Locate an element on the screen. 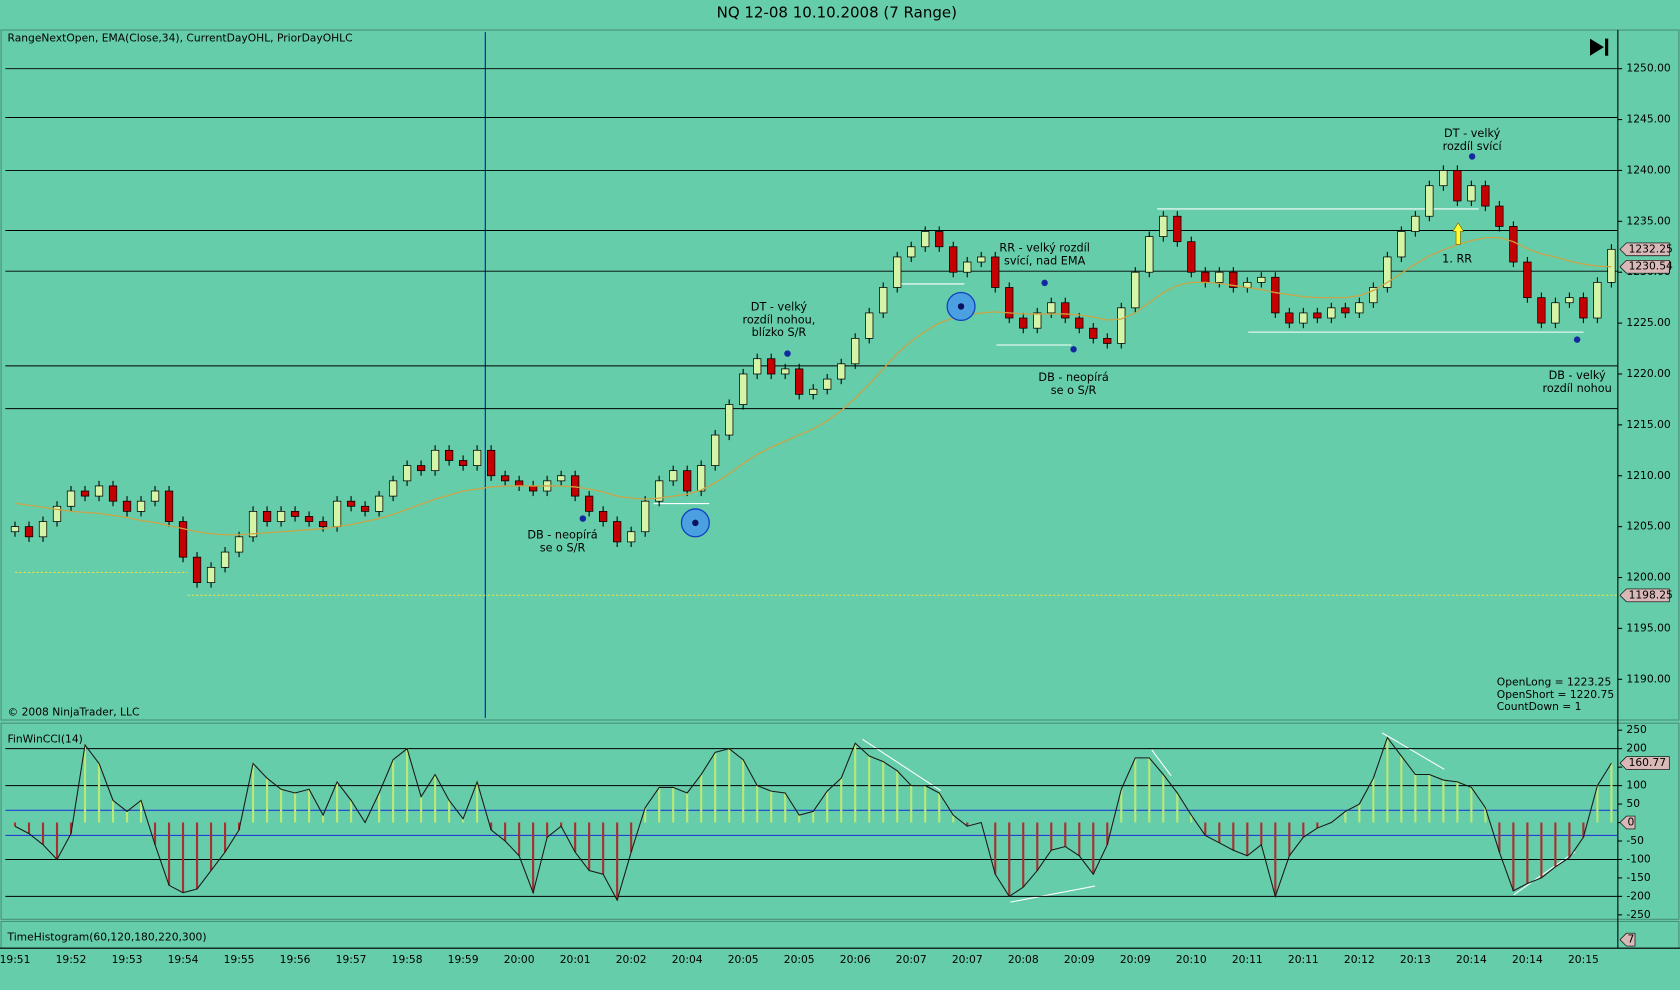  cci-tick-label: -250 is located at coordinates (1638, 914).